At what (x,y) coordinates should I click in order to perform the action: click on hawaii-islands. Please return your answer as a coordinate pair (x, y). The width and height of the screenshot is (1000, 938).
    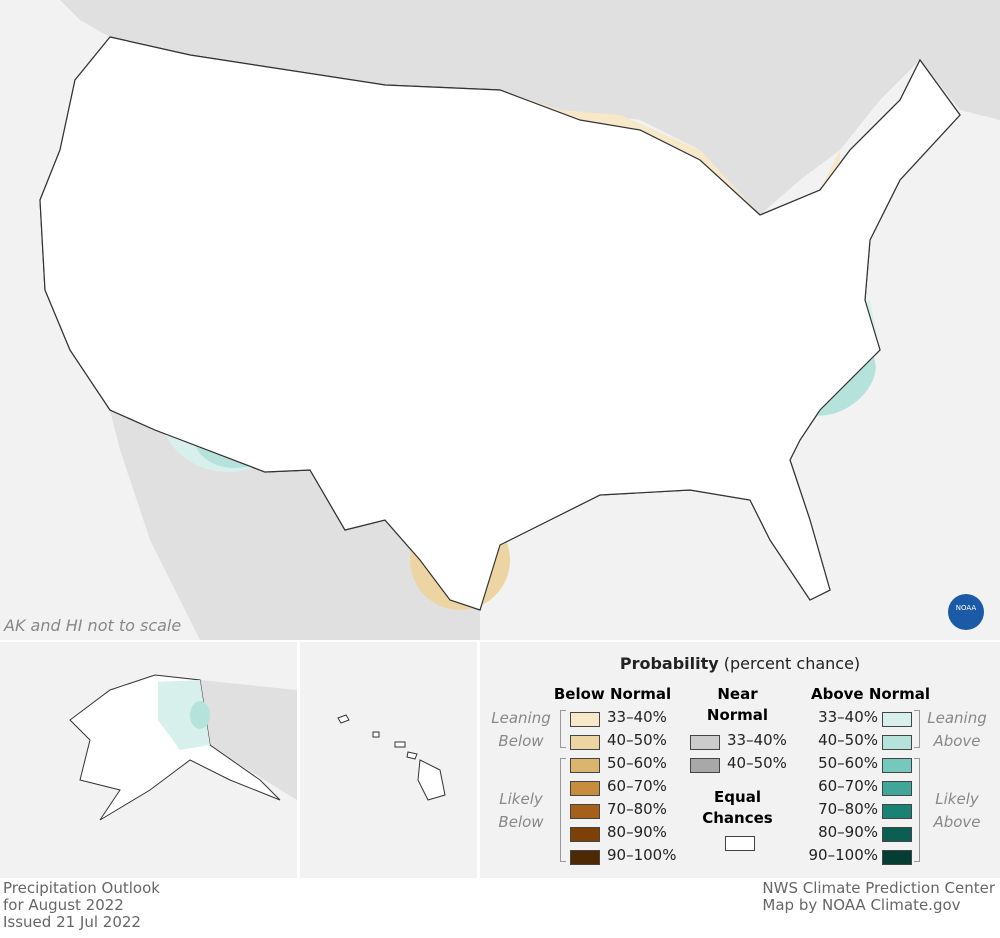
    Looking at the image, I should click on (377, 737).